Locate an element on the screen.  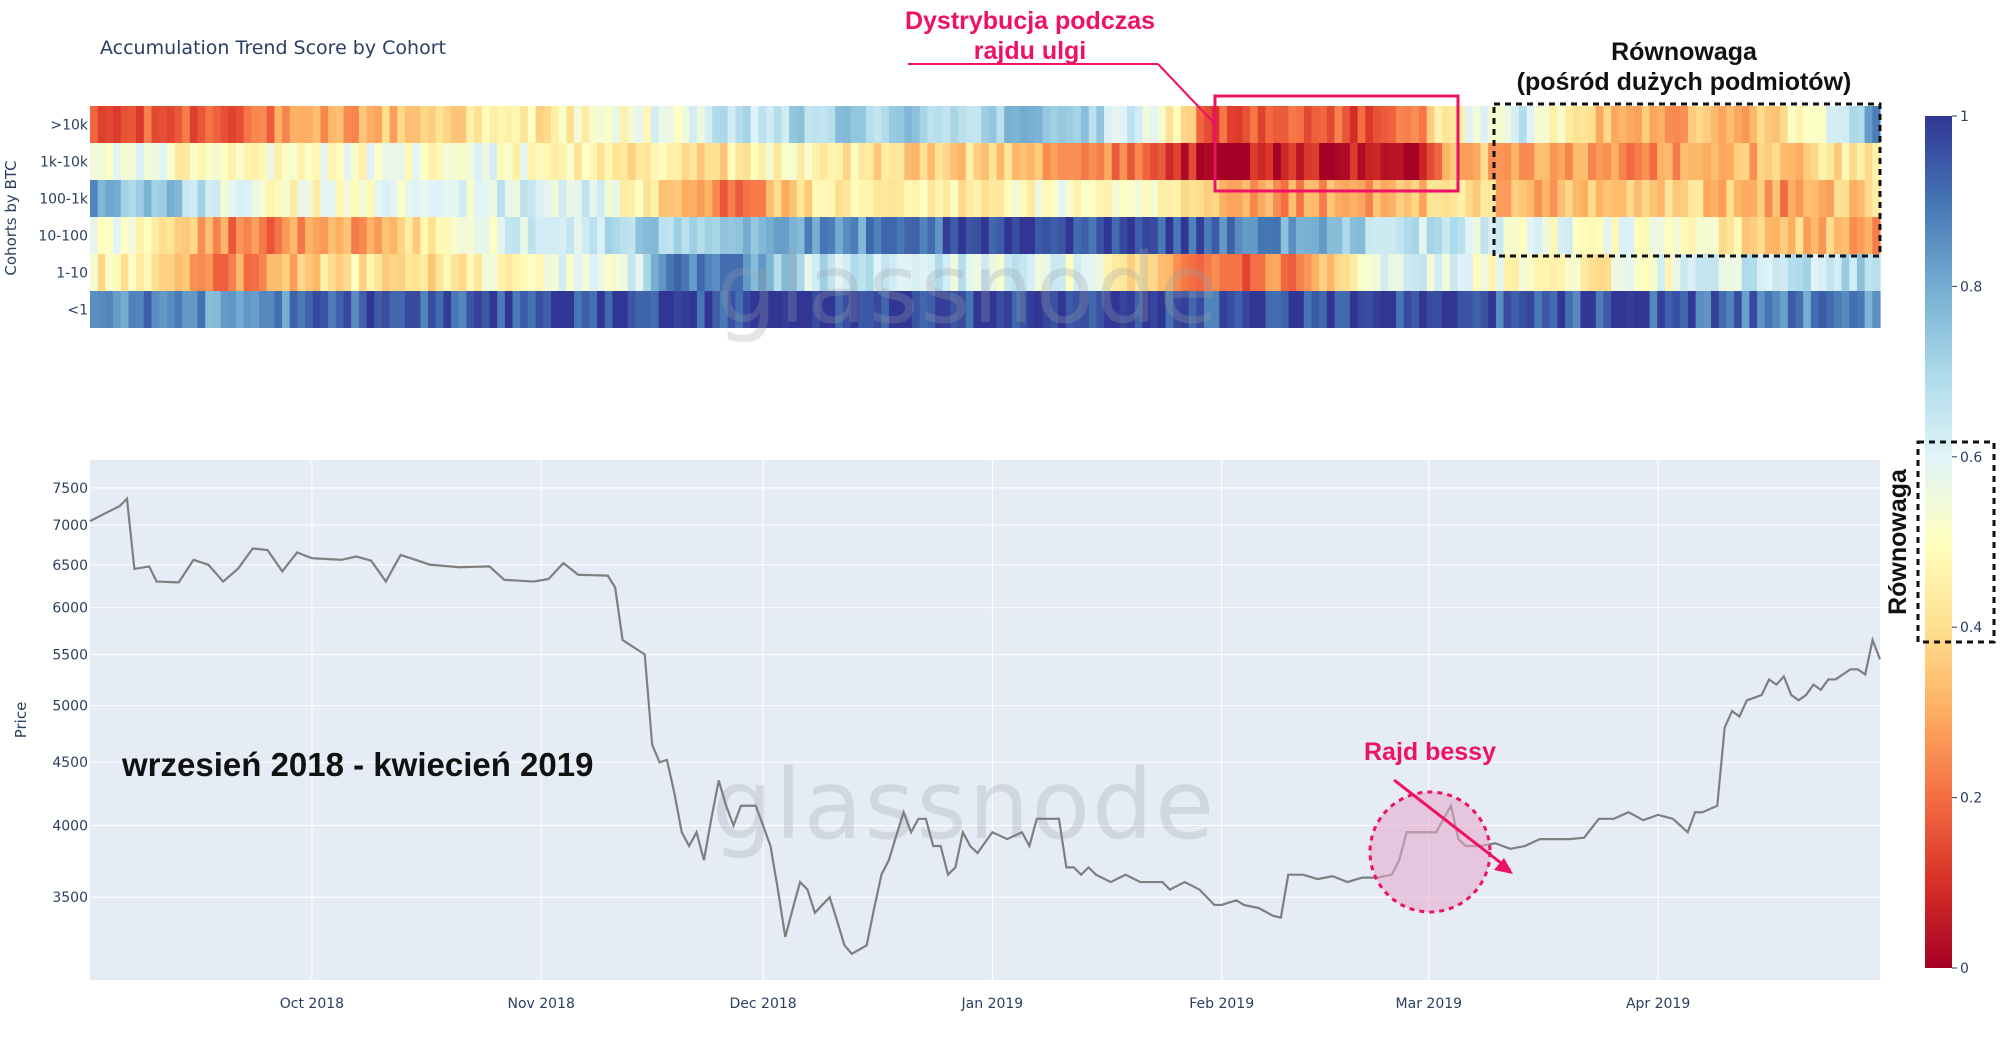
cohort-label: <1 is located at coordinates (77, 311).